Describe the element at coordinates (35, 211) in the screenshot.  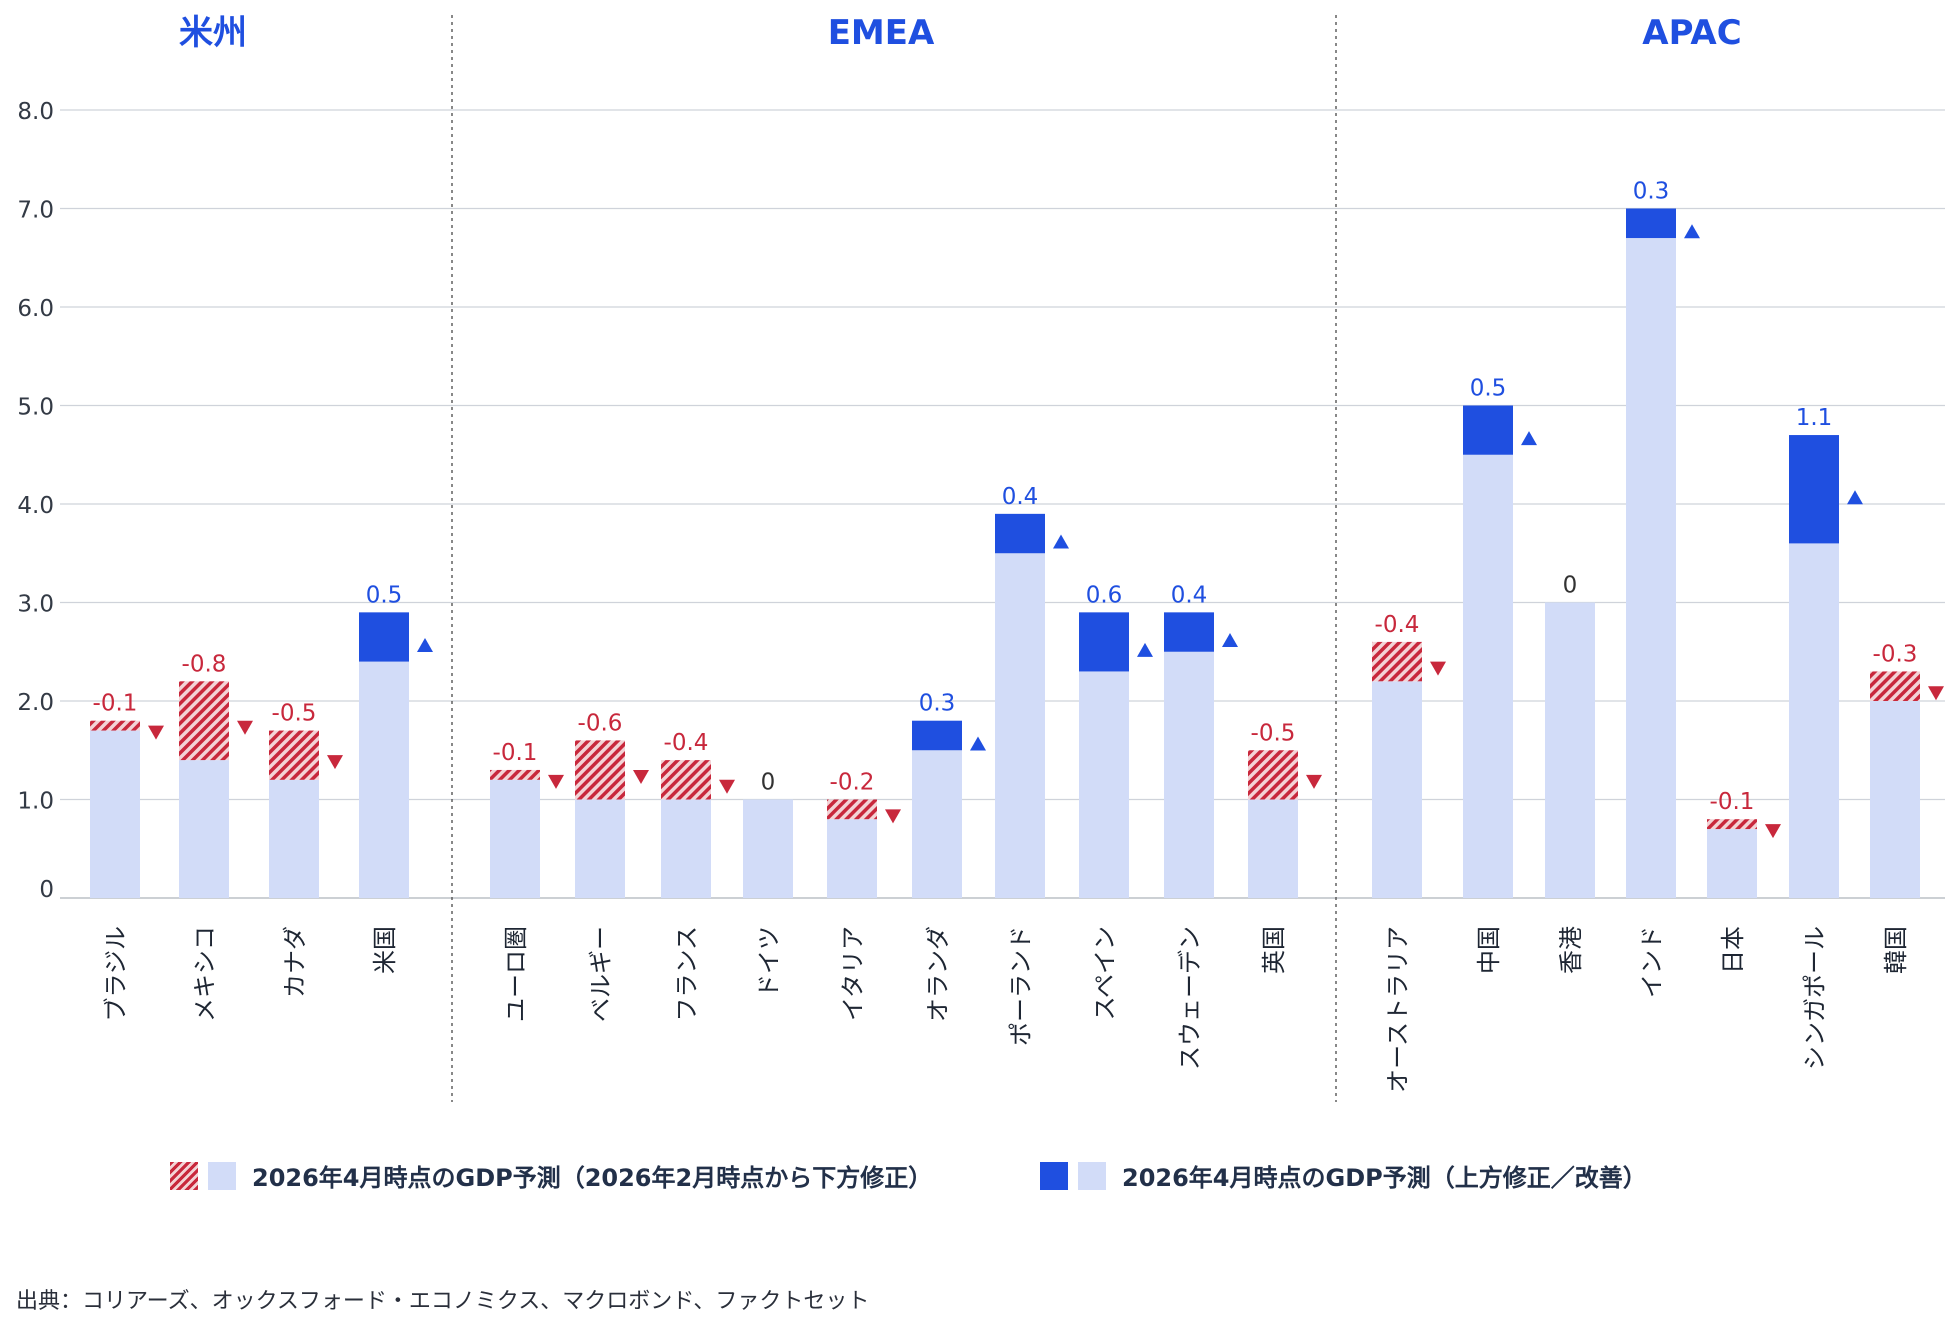
I see `y-tick-label: 7.0` at that location.